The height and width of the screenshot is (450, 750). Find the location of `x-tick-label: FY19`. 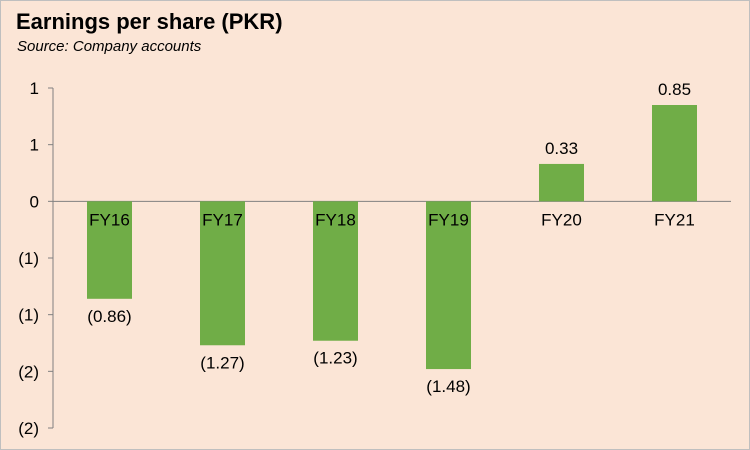

x-tick-label: FY19 is located at coordinates (448, 219).